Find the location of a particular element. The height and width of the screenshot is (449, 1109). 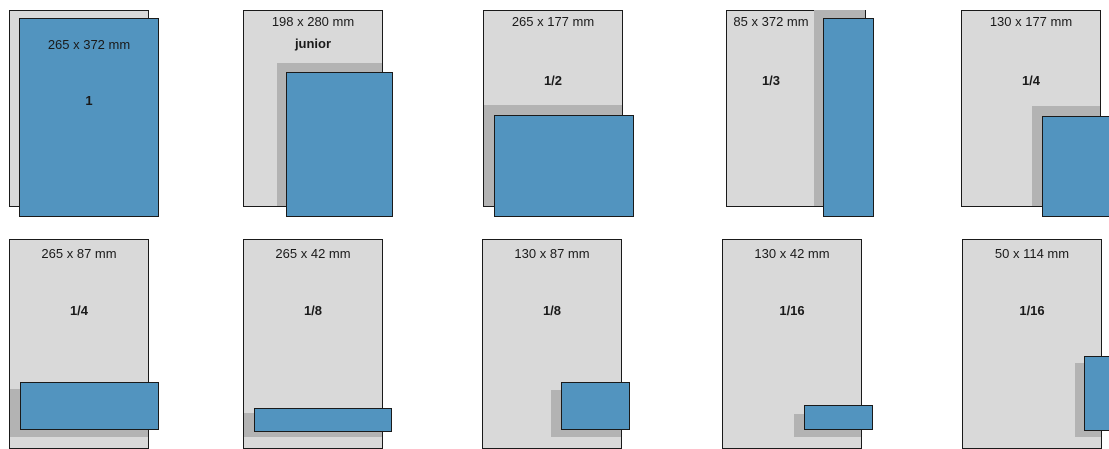

format-fraction-label: junior is located at coordinates (313, 43).